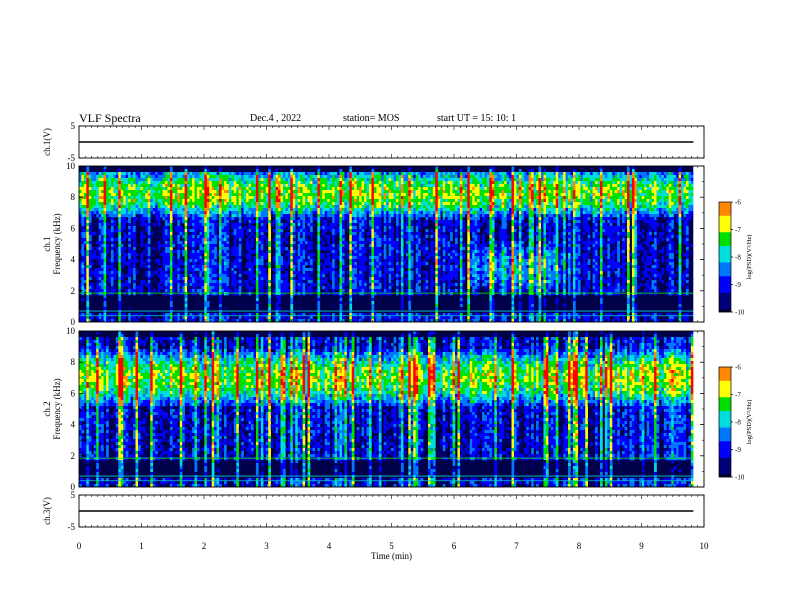  Describe the element at coordinates (204, 546) in the screenshot. I see `x-tick-label: 2` at that location.